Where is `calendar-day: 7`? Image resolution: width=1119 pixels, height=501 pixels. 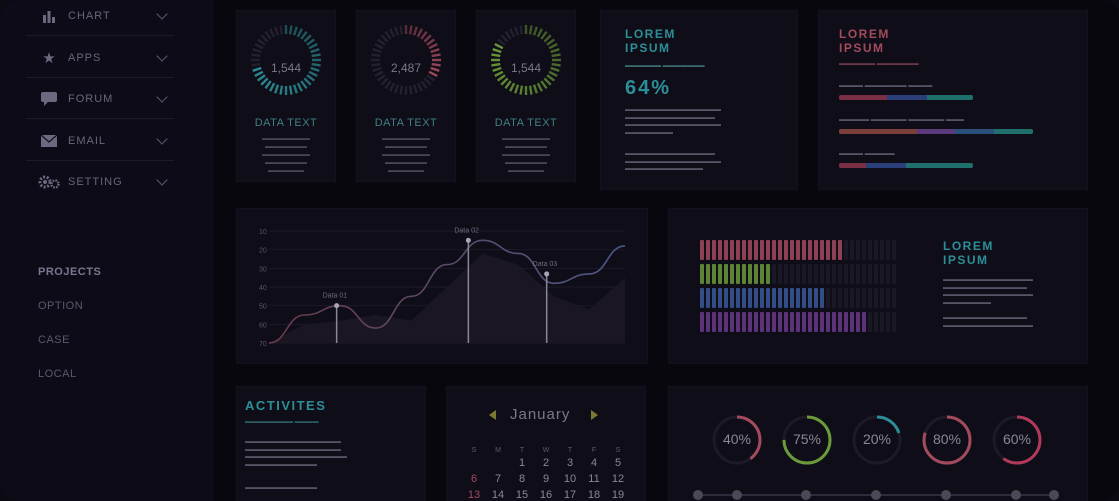
calendar-day: 7 is located at coordinates (498, 479).